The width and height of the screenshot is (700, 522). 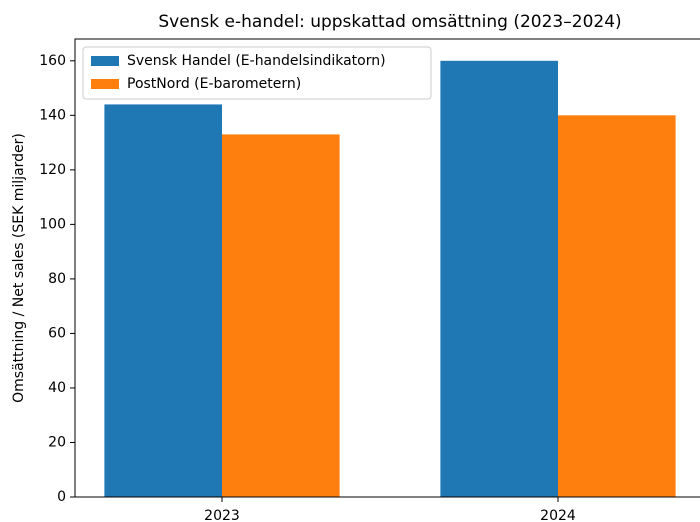 I want to click on legend-label: PostNord (E-barometern), so click(x=214, y=84).